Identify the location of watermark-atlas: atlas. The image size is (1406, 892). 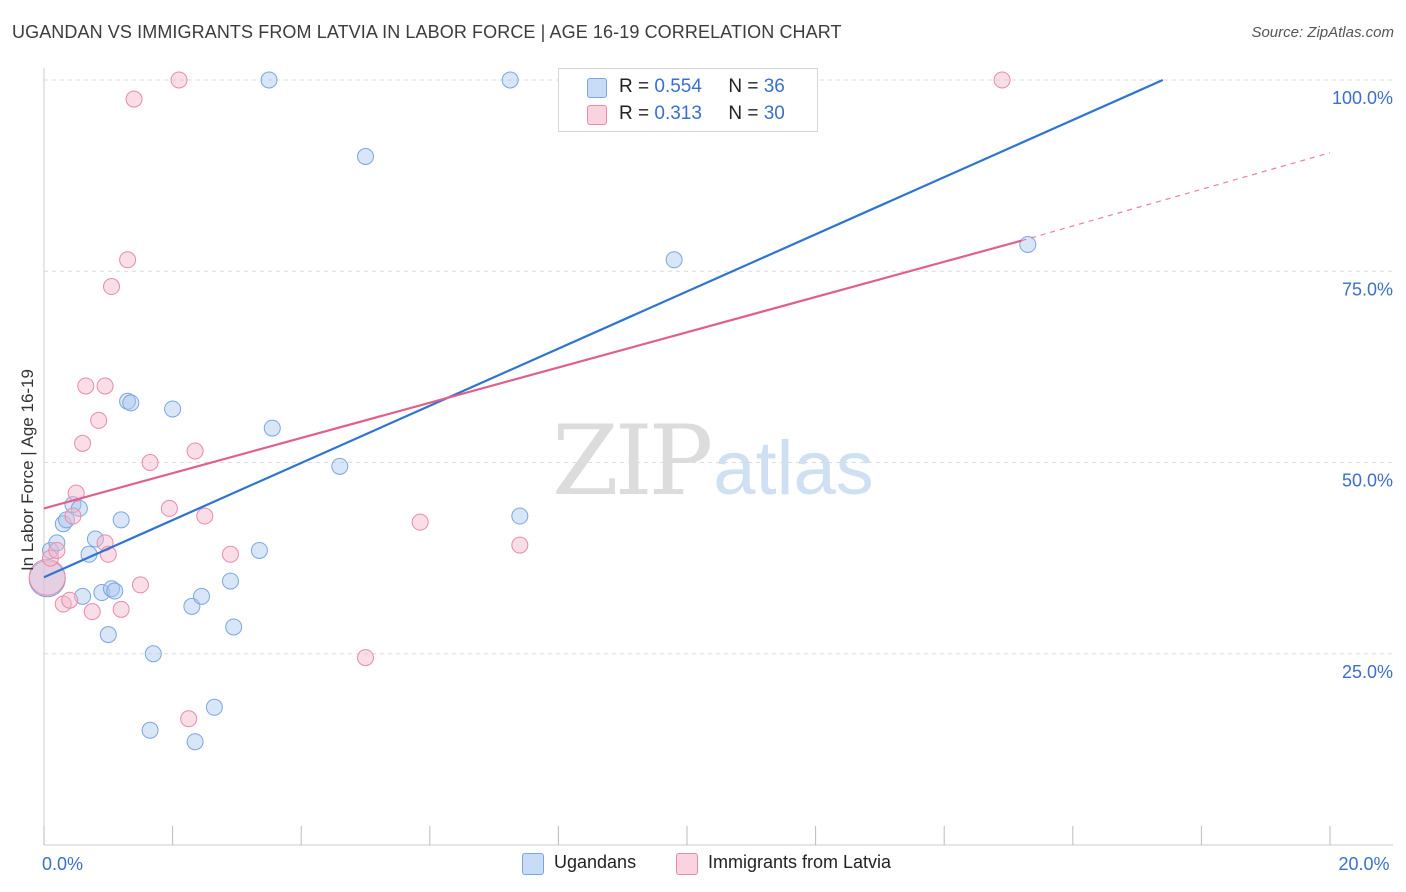
(793, 468).